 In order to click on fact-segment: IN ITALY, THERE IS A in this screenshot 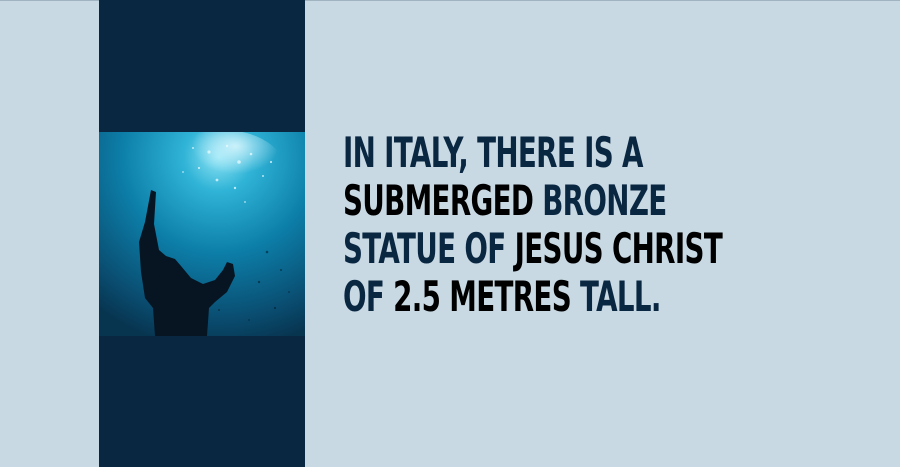, I will do `click(493, 152)`.